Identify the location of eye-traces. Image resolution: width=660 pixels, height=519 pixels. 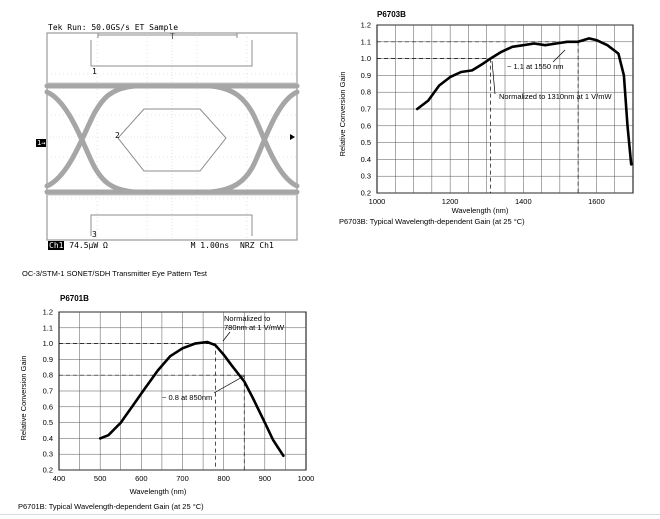
(172, 139).